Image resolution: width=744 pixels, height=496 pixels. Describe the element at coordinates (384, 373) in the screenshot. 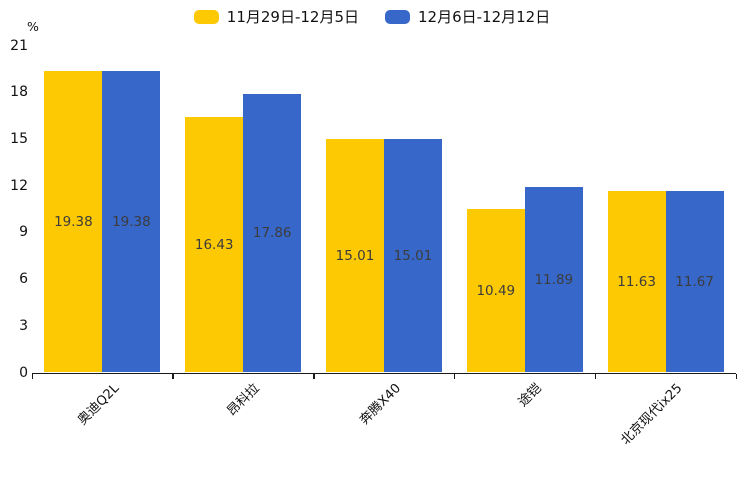

I see `x-axis-line` at that location.